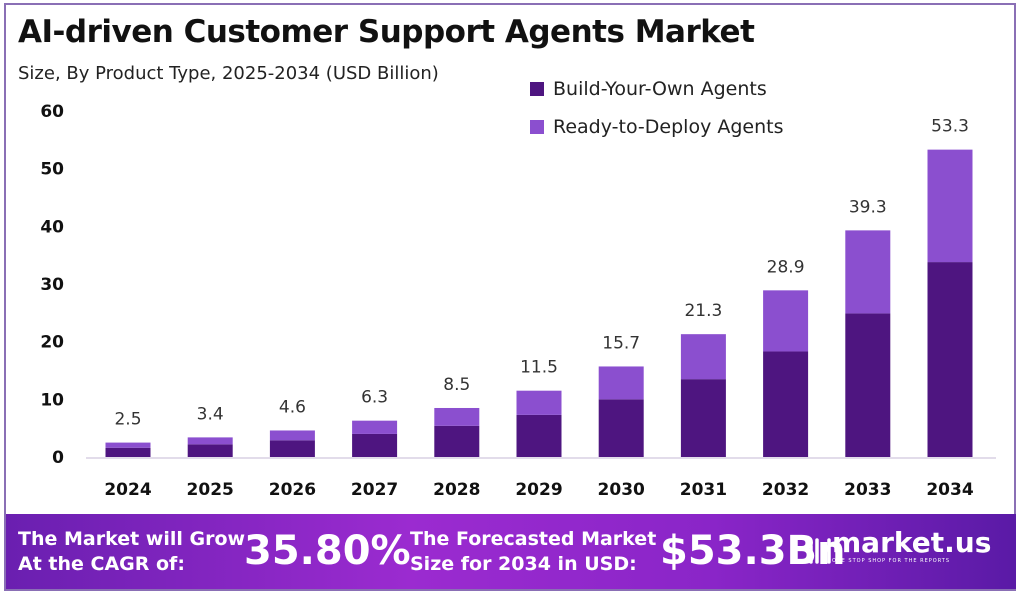  What do you see at coordinates (292, 490) in the screenshot?
I see `x-tick-label: 2026` at bounding box center [292, 490].